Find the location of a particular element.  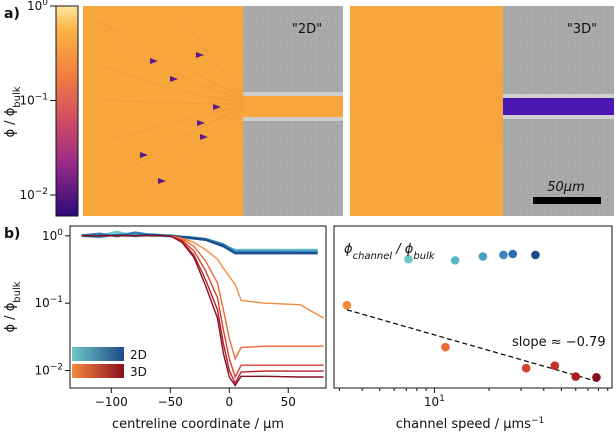

legend: 2D 3D is located at coordinates (109, 363).